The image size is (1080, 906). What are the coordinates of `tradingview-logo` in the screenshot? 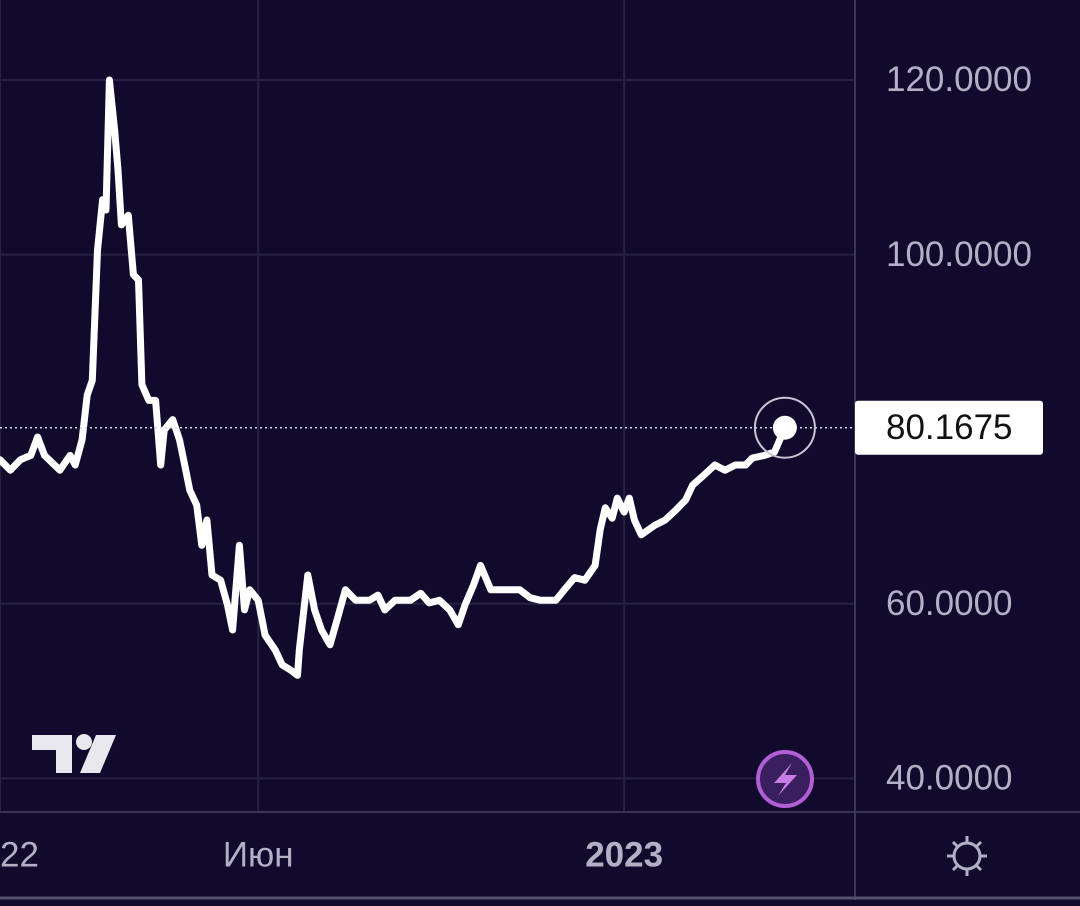 It's located at (74, 753).